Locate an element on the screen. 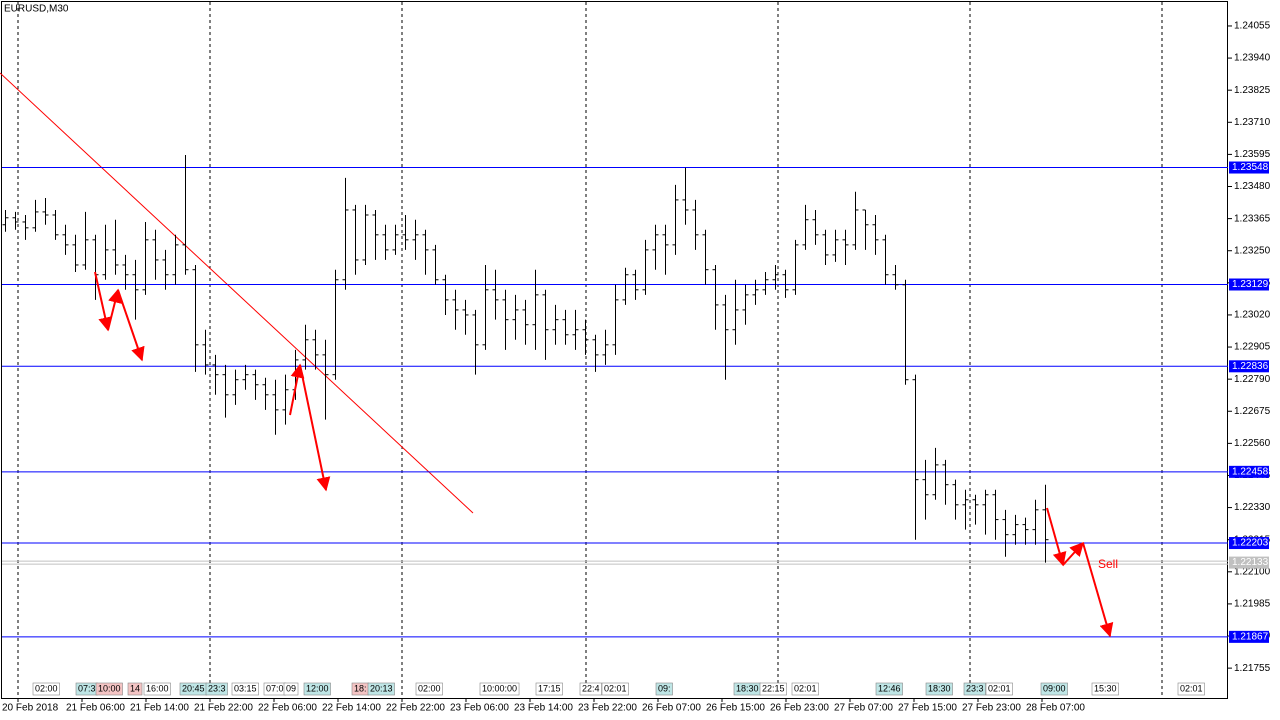  level-label: 1.23129 is located at coordinates (1250, 284).